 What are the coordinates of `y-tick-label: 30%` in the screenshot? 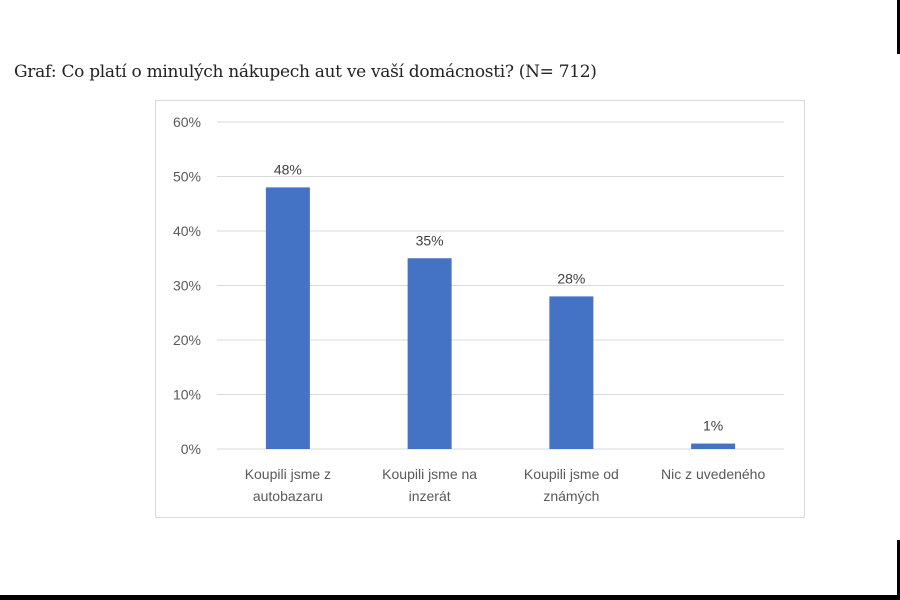 It's located at (187, 286).